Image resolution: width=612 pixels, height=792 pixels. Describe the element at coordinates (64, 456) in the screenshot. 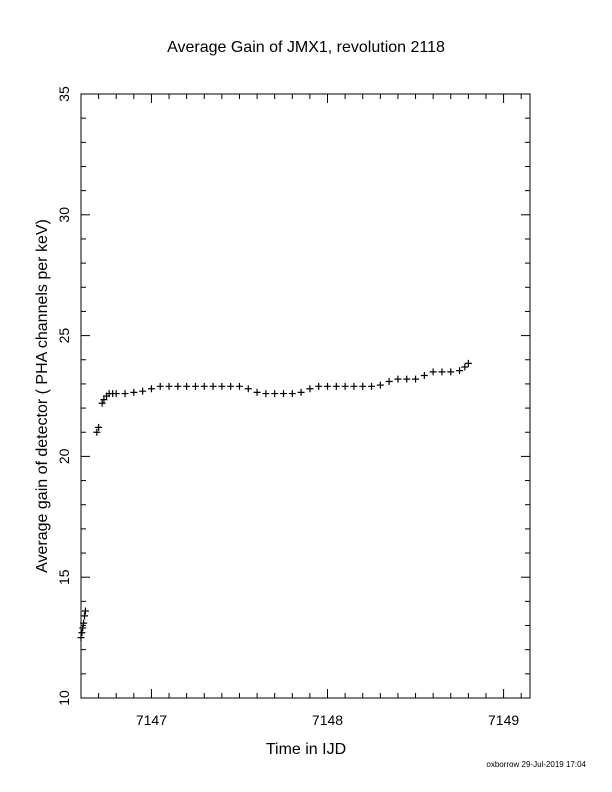

I see `y-tick-label: 20` at that location.